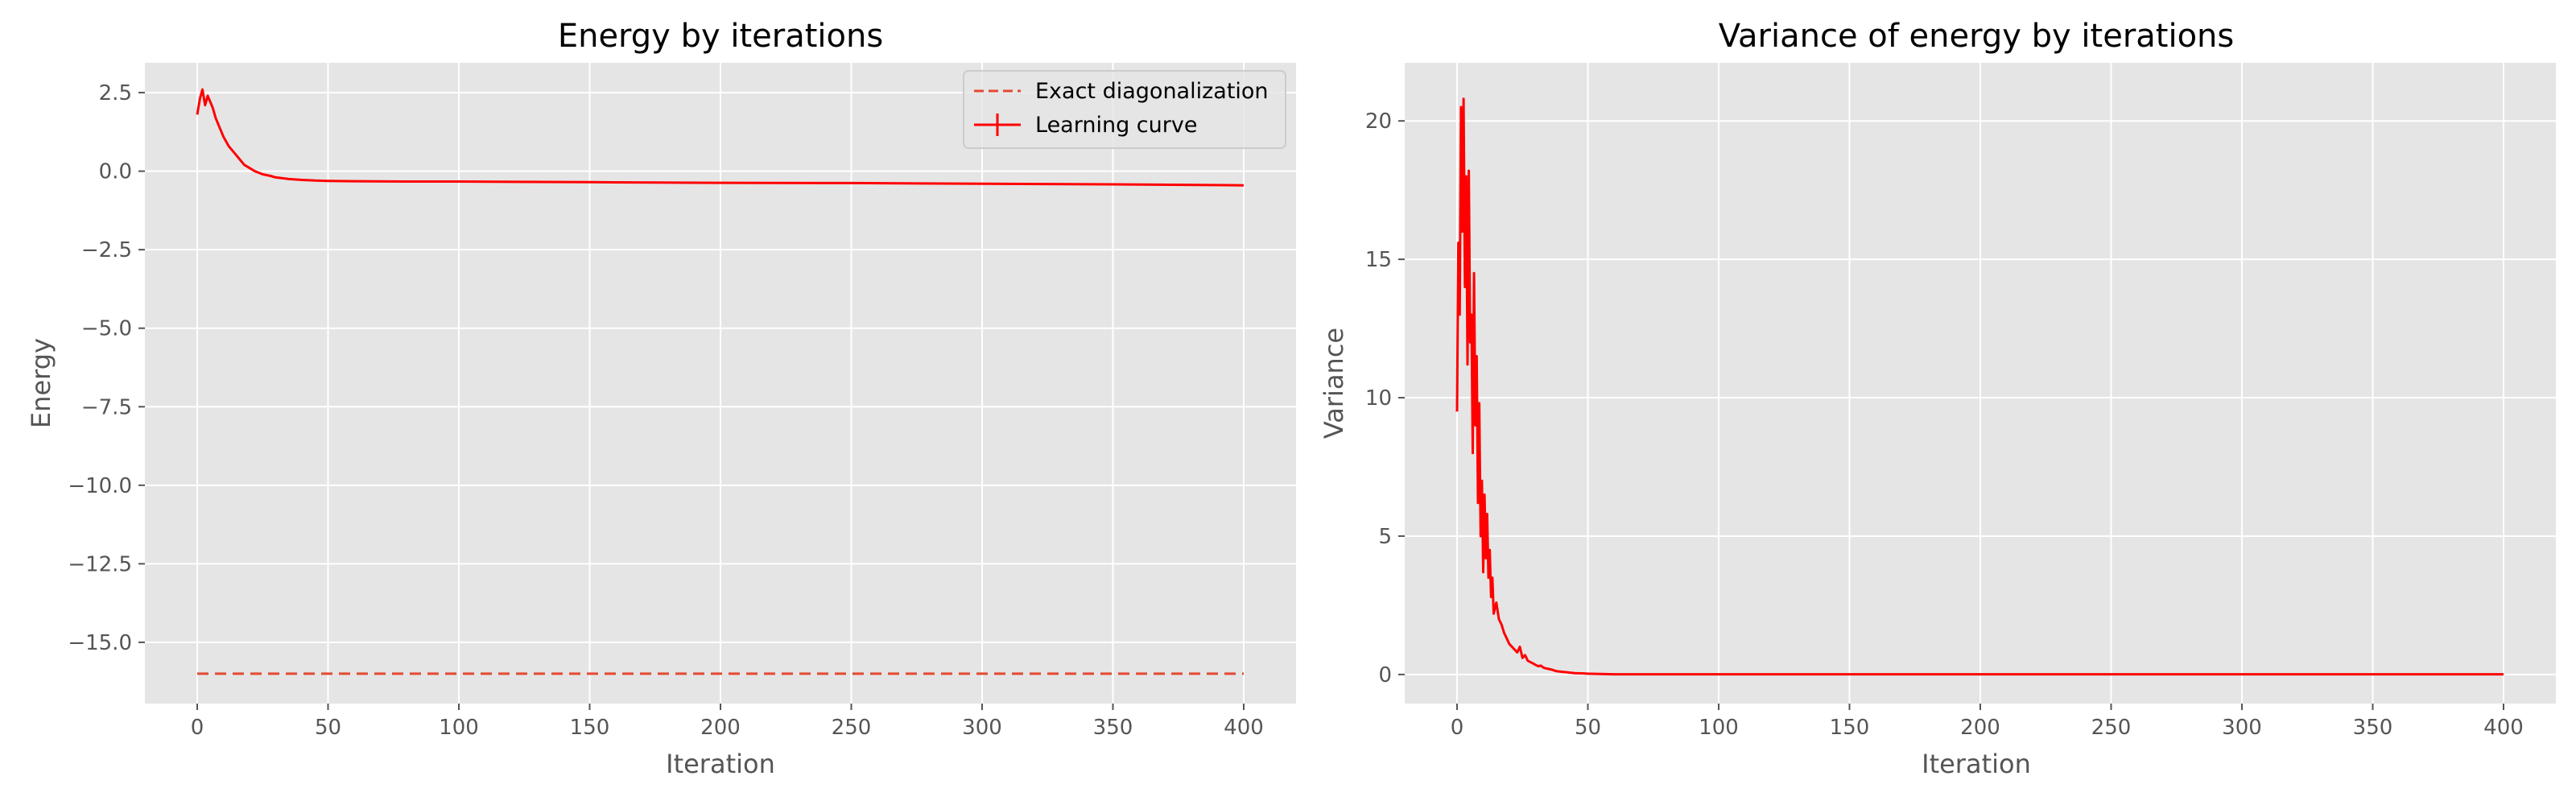 The height and width of the screenshot is (805, 2576). Describe the element at coordinates (100, 643) in the screenshot. I see `y-tick-label: −15.0` at that location.